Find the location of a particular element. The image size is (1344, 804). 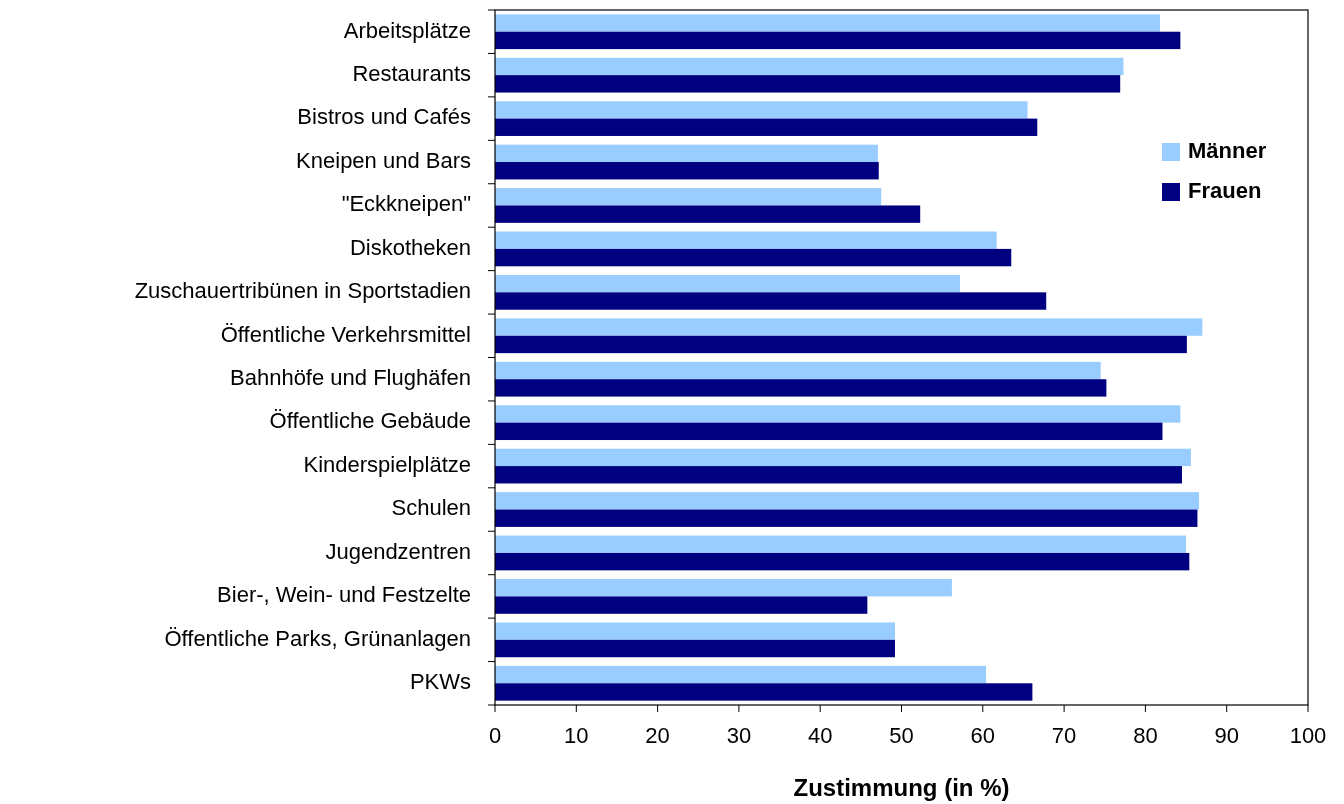

y-tick-label: Zuschauertribünen in Sportstadien is located at coordinates (302, 291).